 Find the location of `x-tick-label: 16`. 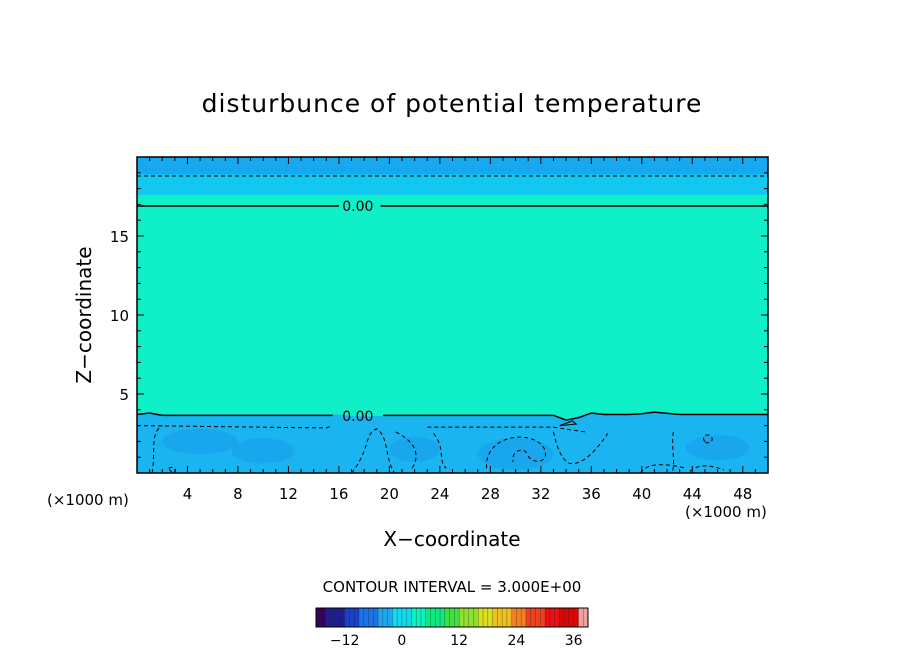

x-tick-label: 16 is located at coordinates (338, 494).